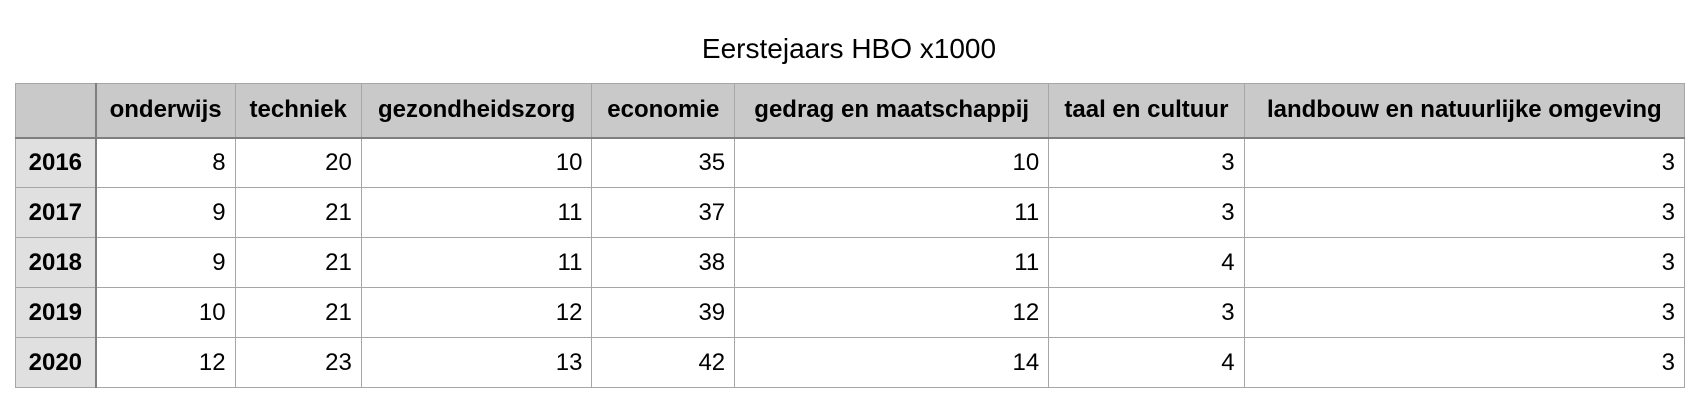 The width and height of the screenshot is (1698, 408). I want to click on table-cell: 13, so click(476, 362).